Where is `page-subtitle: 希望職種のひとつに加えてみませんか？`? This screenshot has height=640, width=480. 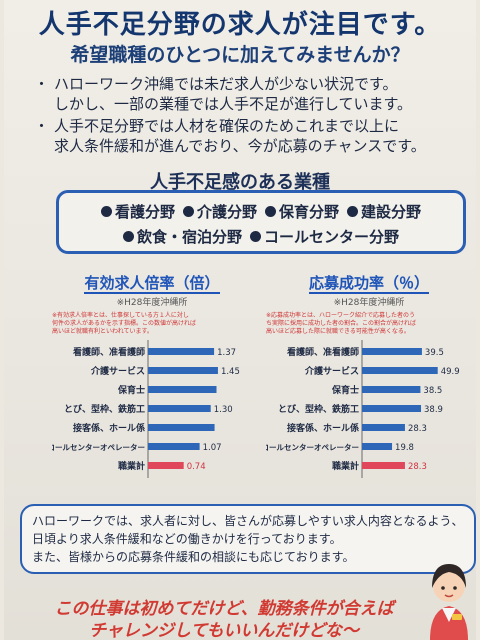
page-subtitle: 希望職種のひとつに加えてみませんか？ is located at coordinates (240, 55).